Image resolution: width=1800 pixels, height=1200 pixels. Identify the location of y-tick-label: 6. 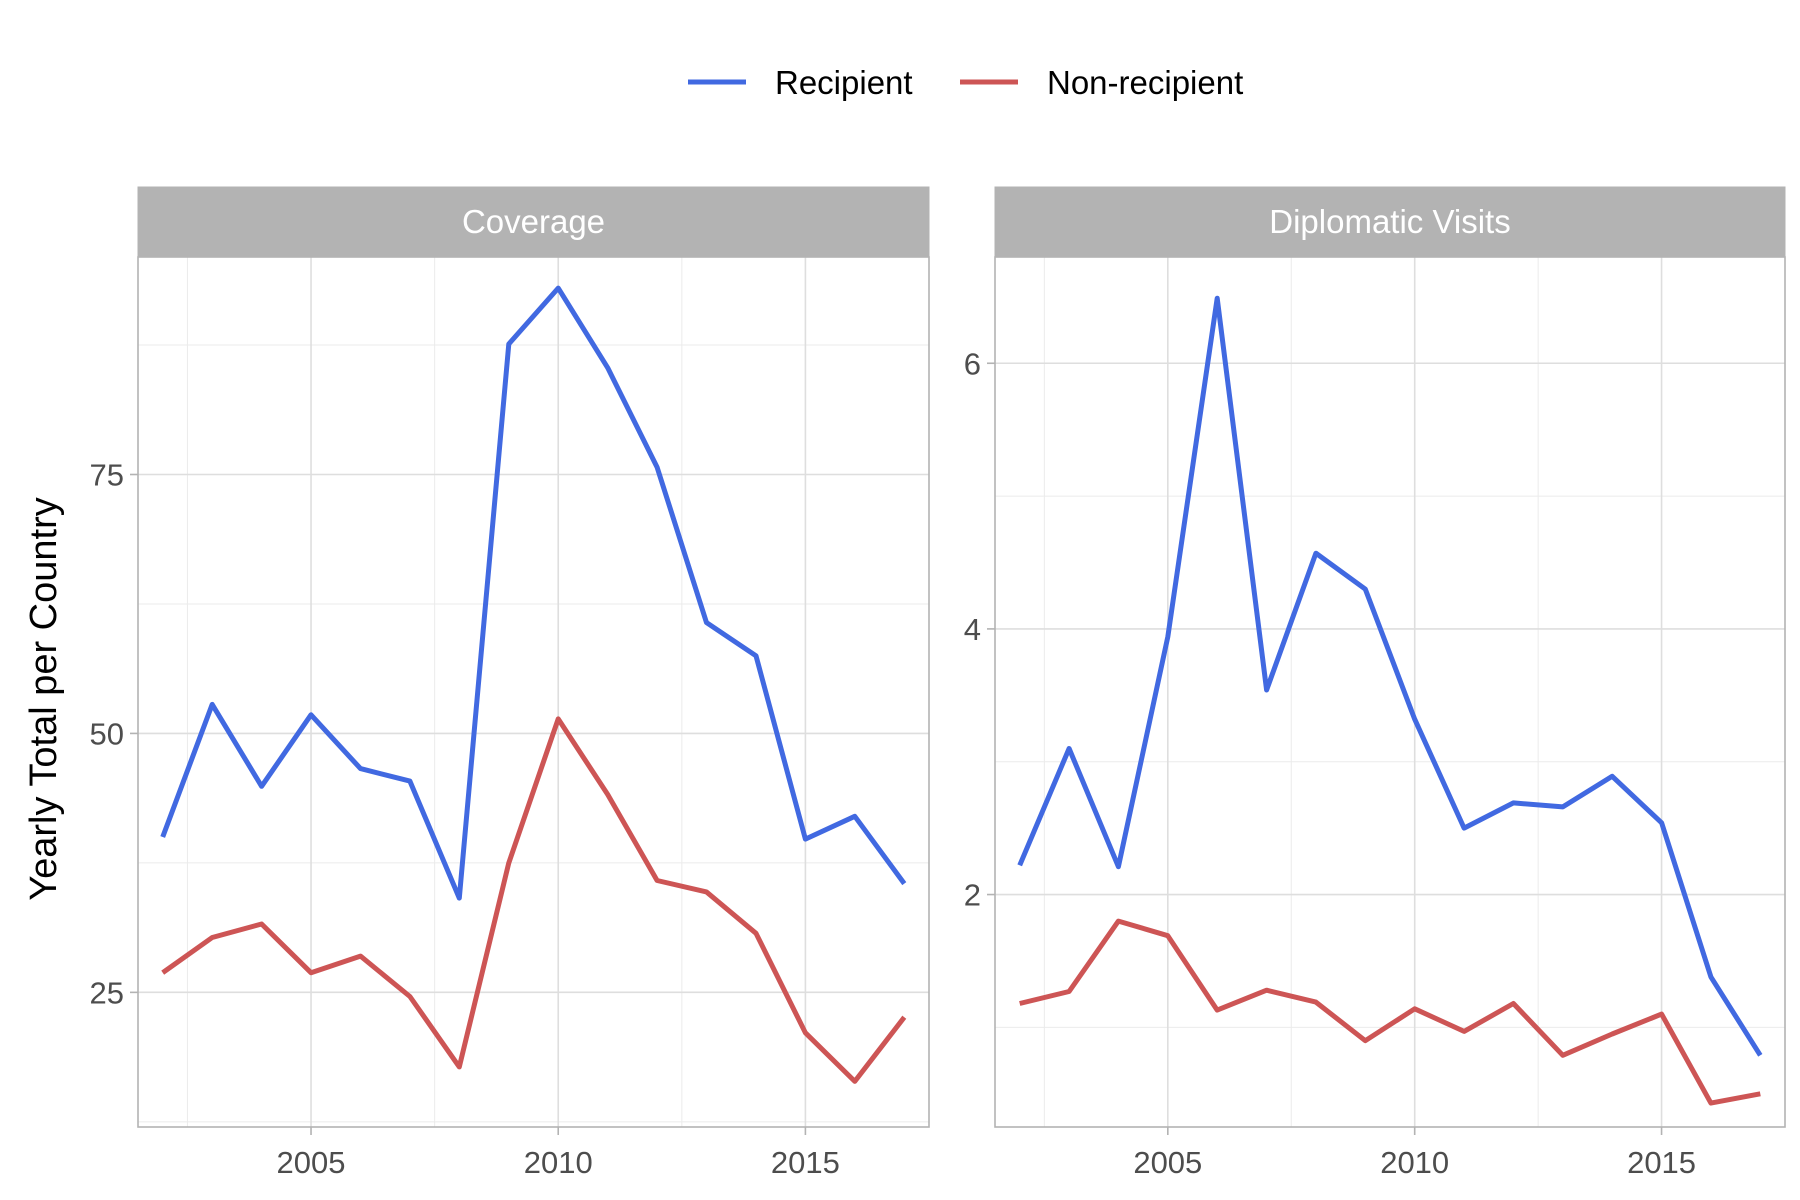
(972, 363).